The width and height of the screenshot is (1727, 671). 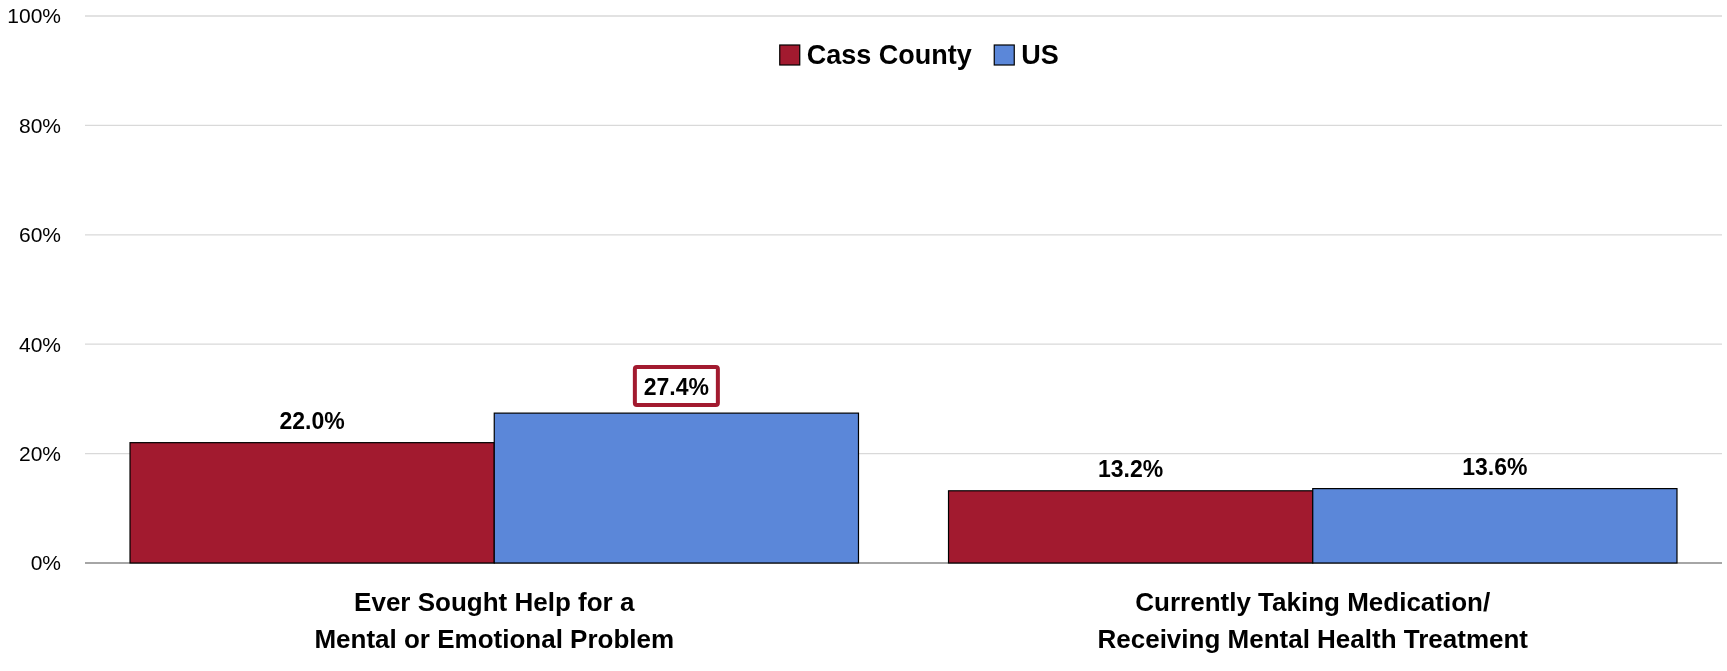 What do you see at coordinates (1495, 466) in the screenshot?
I see `data-label: 13.6%` at bounding box center [1495, 466].